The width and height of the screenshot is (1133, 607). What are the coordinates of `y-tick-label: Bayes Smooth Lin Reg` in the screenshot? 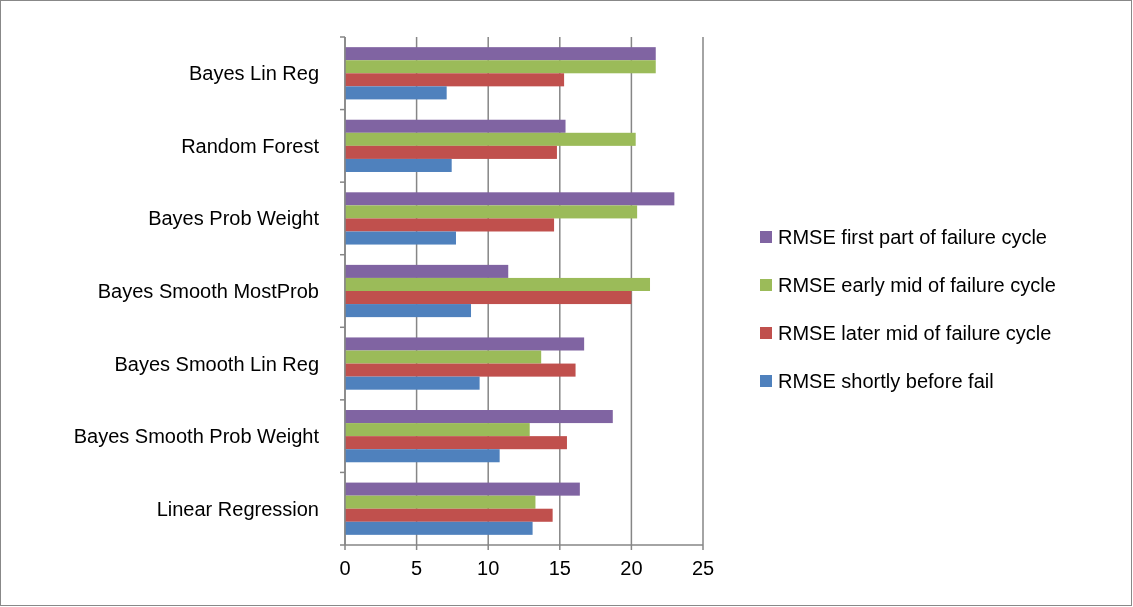 It's located at (216, 363).